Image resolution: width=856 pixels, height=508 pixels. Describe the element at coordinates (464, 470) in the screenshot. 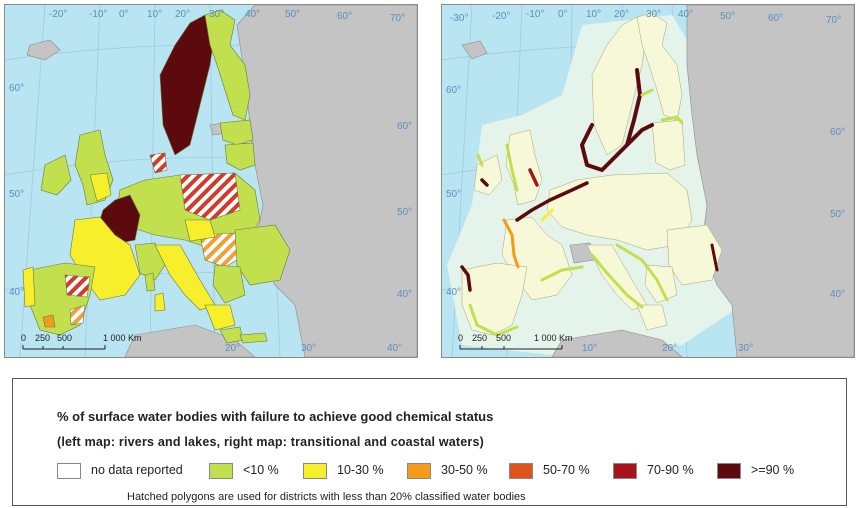

I see `legend-item-label: 30-50 %` at that location.